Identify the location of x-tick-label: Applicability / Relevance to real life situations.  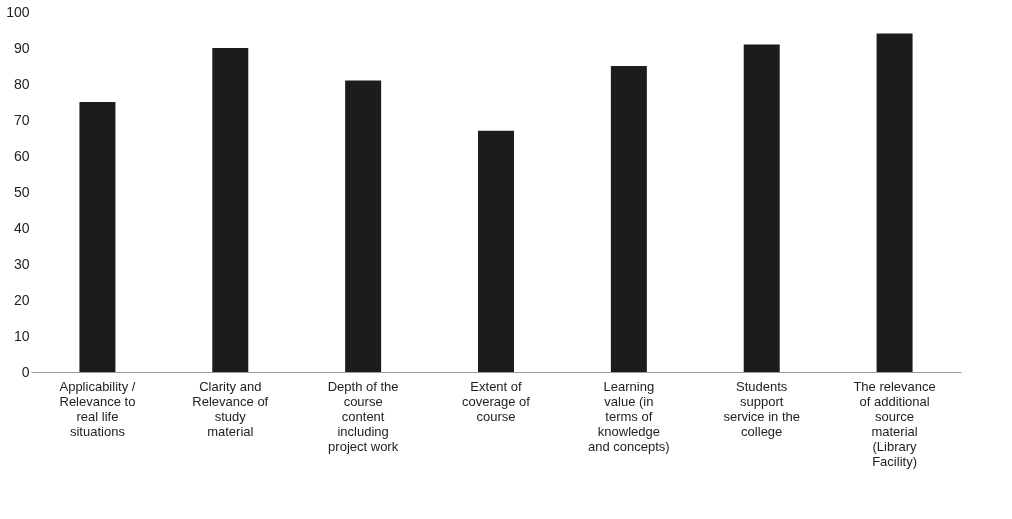
(97, 408).